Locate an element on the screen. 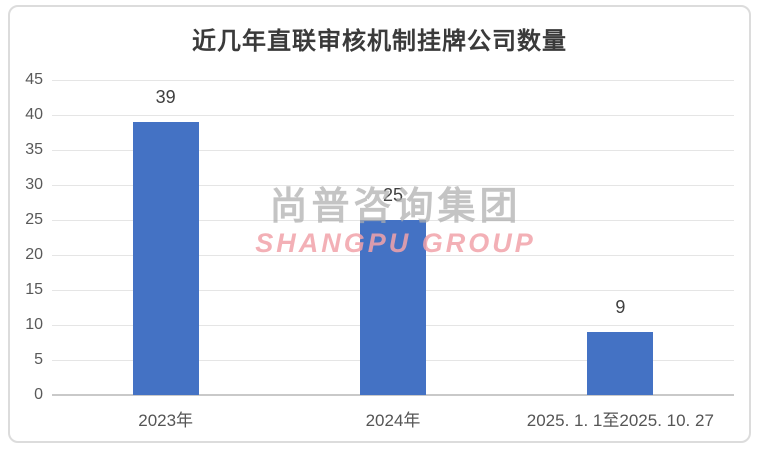 This screenshot has width=759, height=450. bar-value-label: 9 is located at coordinates (620, 307).